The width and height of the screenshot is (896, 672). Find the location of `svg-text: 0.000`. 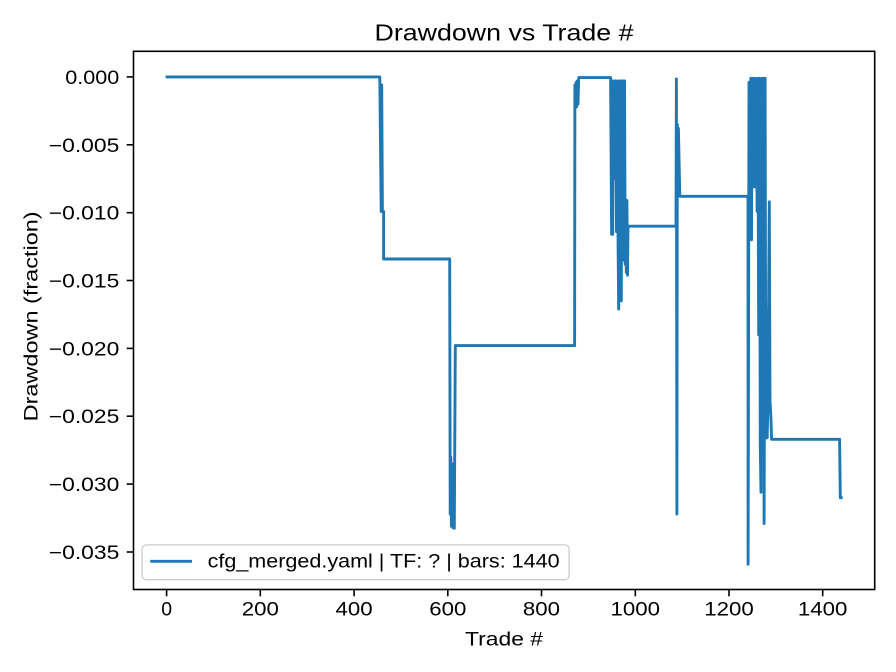

svg-text: 0.000 is located at coordinates (92, 78).